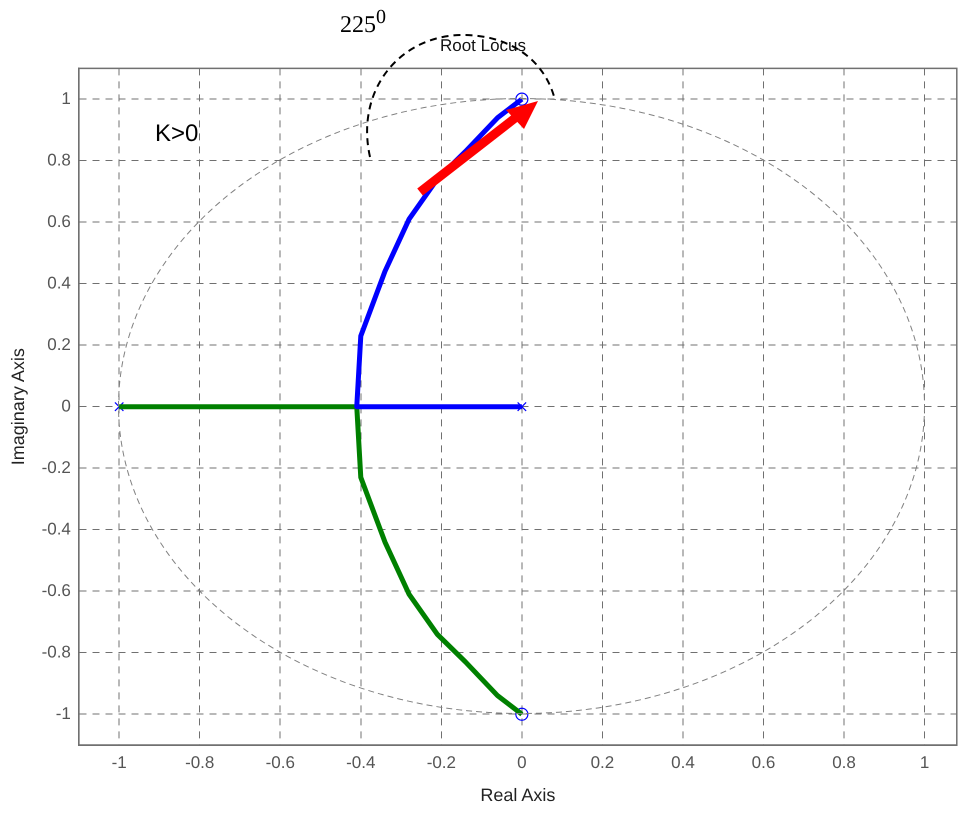 The width and height of the screenshot is (964, 815). What do you see at coordinates (59, 221) in the screenshot?
I see `y-tick-label: 0.6` at bounding box center [59, 221].